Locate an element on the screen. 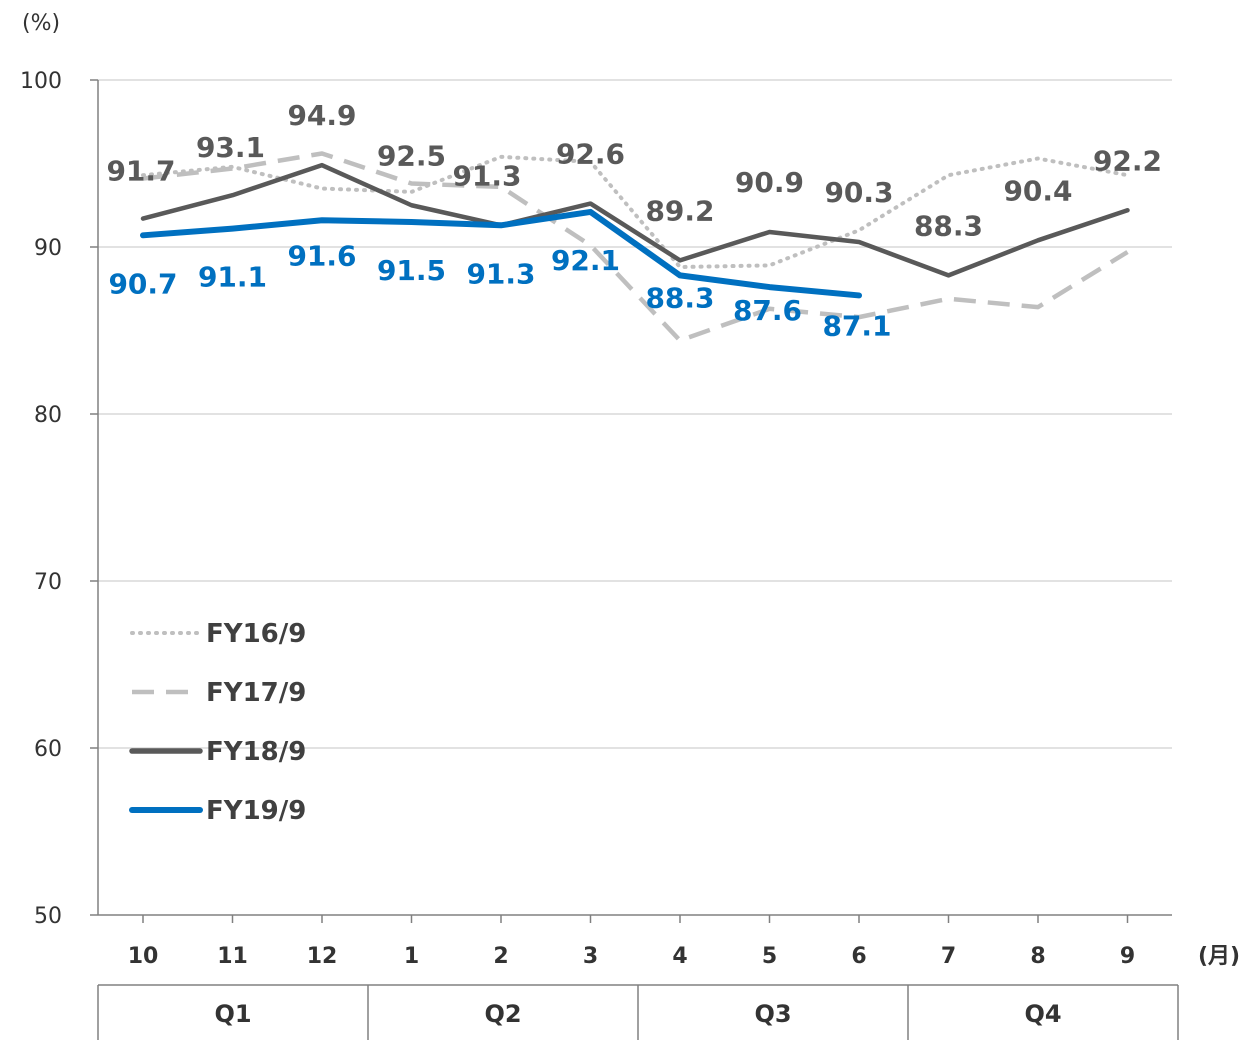 The height and width of the screenshot is (1040, 1253). x-tick-label-6: 6 is located at coordinates (858, 956).